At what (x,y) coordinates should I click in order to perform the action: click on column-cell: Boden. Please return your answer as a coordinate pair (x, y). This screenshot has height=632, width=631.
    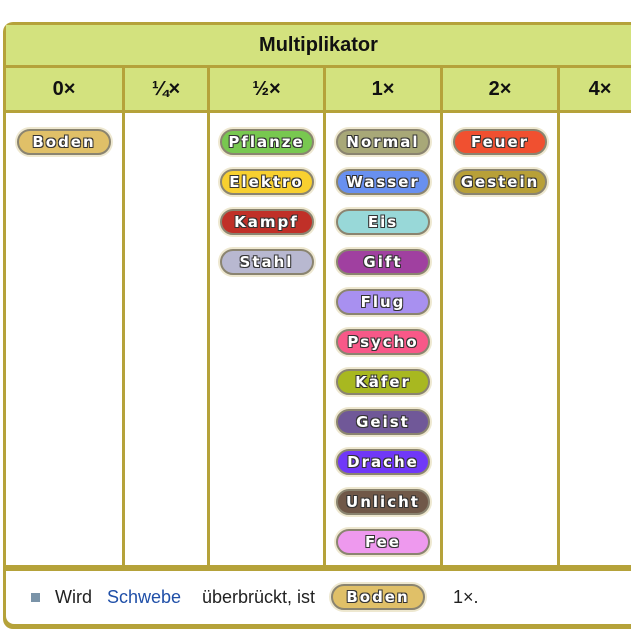
    Looking at the image, I should click on (64, 339).